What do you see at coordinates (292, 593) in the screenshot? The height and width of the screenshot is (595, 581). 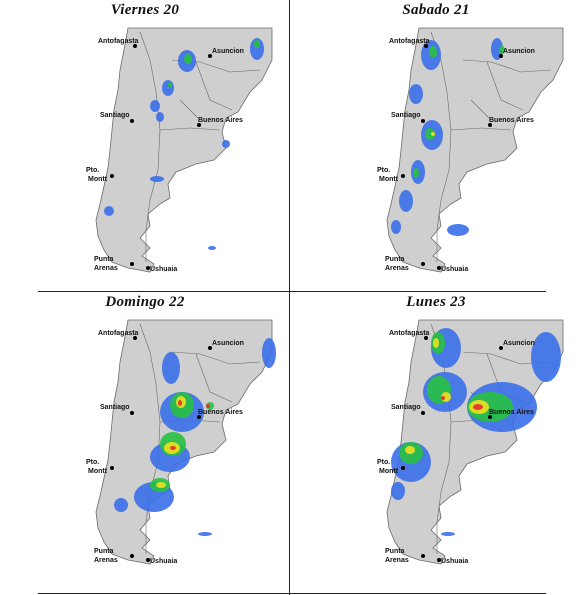 I see `divider-bottom` at bounding box center [292, 593].